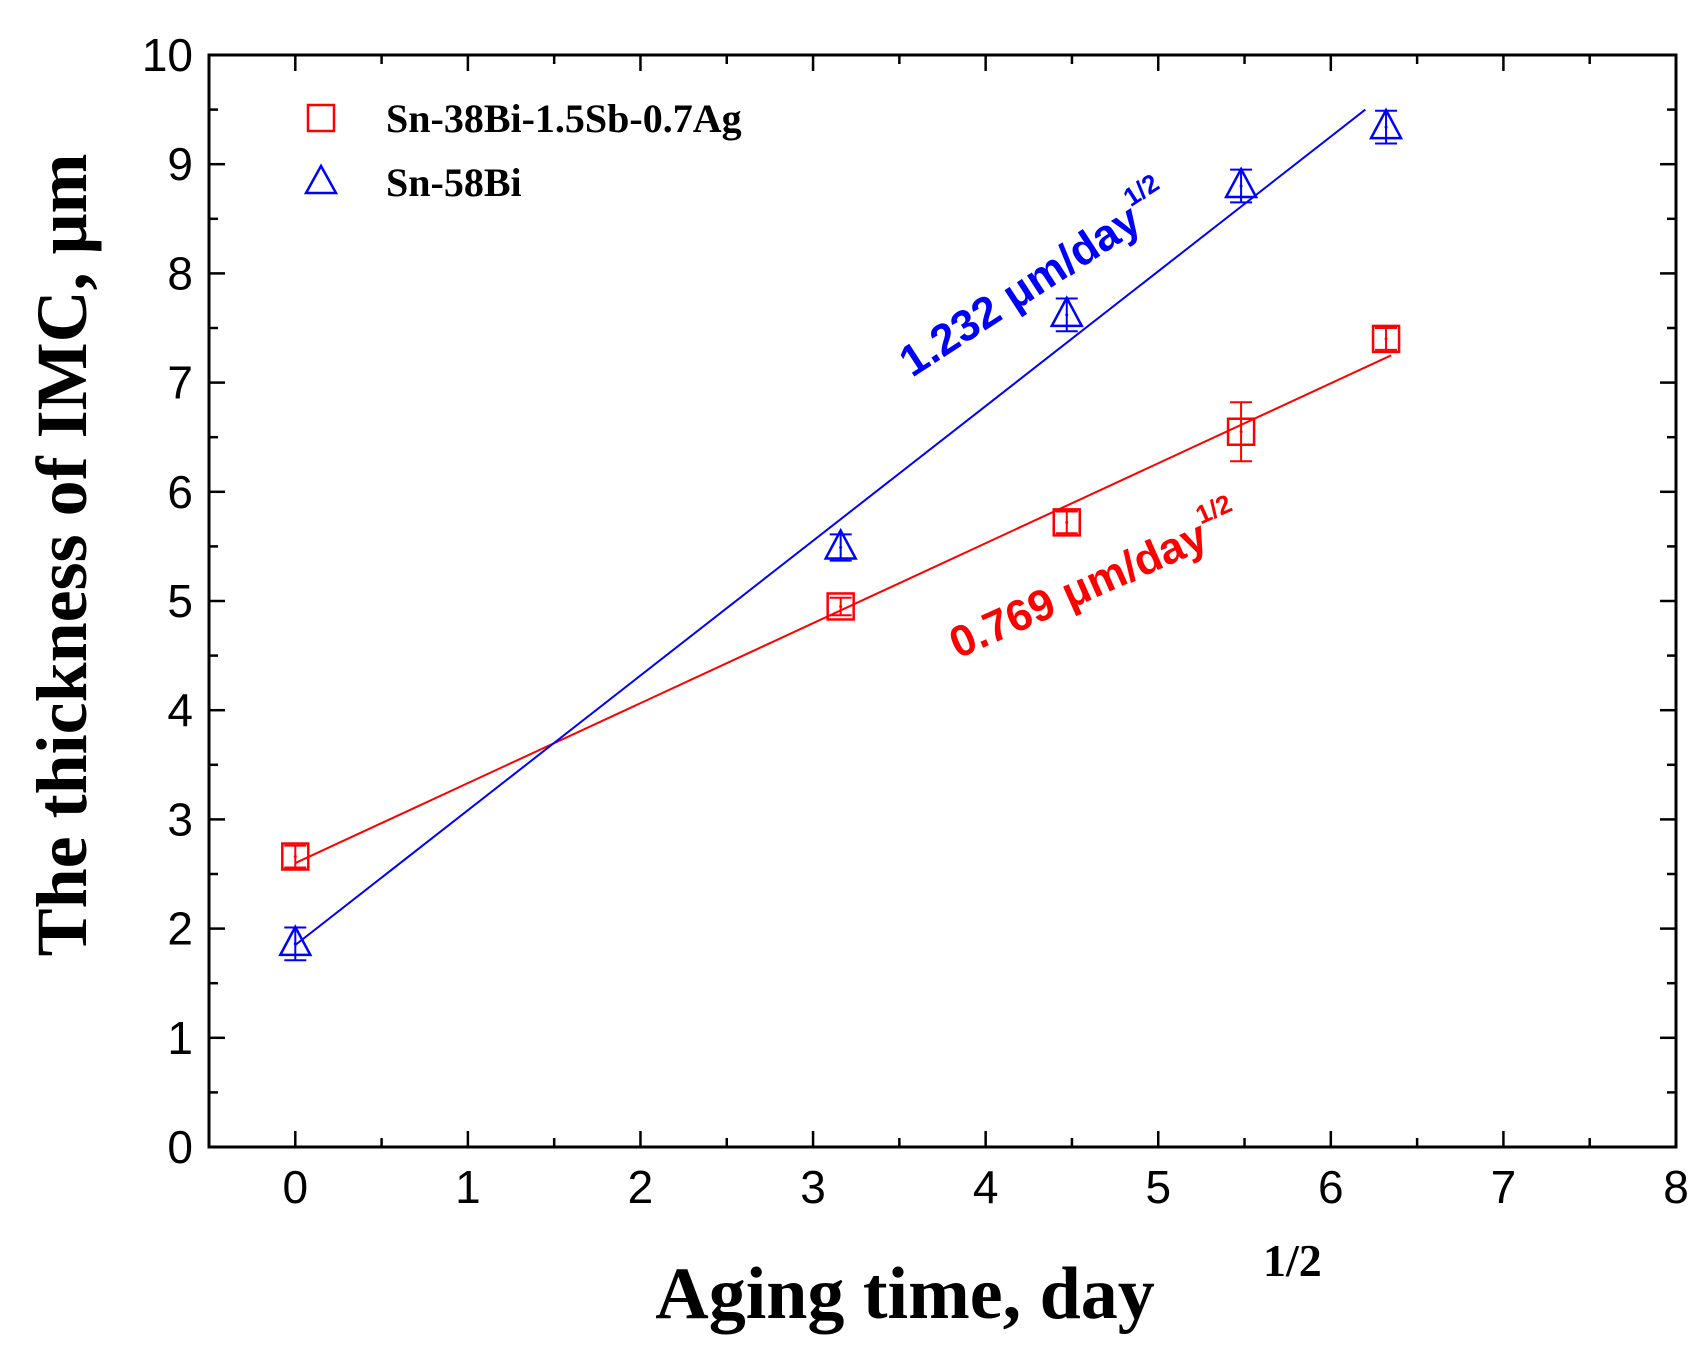  Describe the element at coordinates (180, 383) in the screenshot. I see `y-tick-label: 7` at that location.